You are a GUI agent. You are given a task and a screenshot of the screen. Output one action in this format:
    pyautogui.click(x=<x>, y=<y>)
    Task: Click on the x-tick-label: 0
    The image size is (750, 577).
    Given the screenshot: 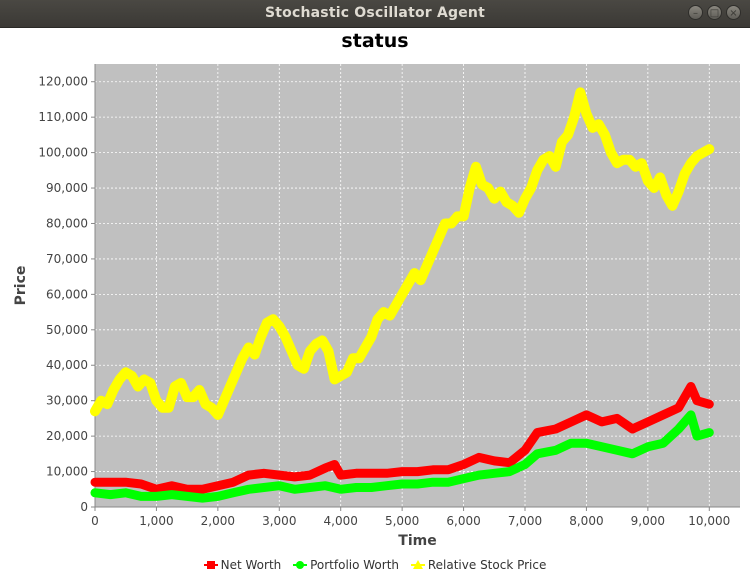 What is the action you would take?
    pyautogui.click(x=95, y=521)
    